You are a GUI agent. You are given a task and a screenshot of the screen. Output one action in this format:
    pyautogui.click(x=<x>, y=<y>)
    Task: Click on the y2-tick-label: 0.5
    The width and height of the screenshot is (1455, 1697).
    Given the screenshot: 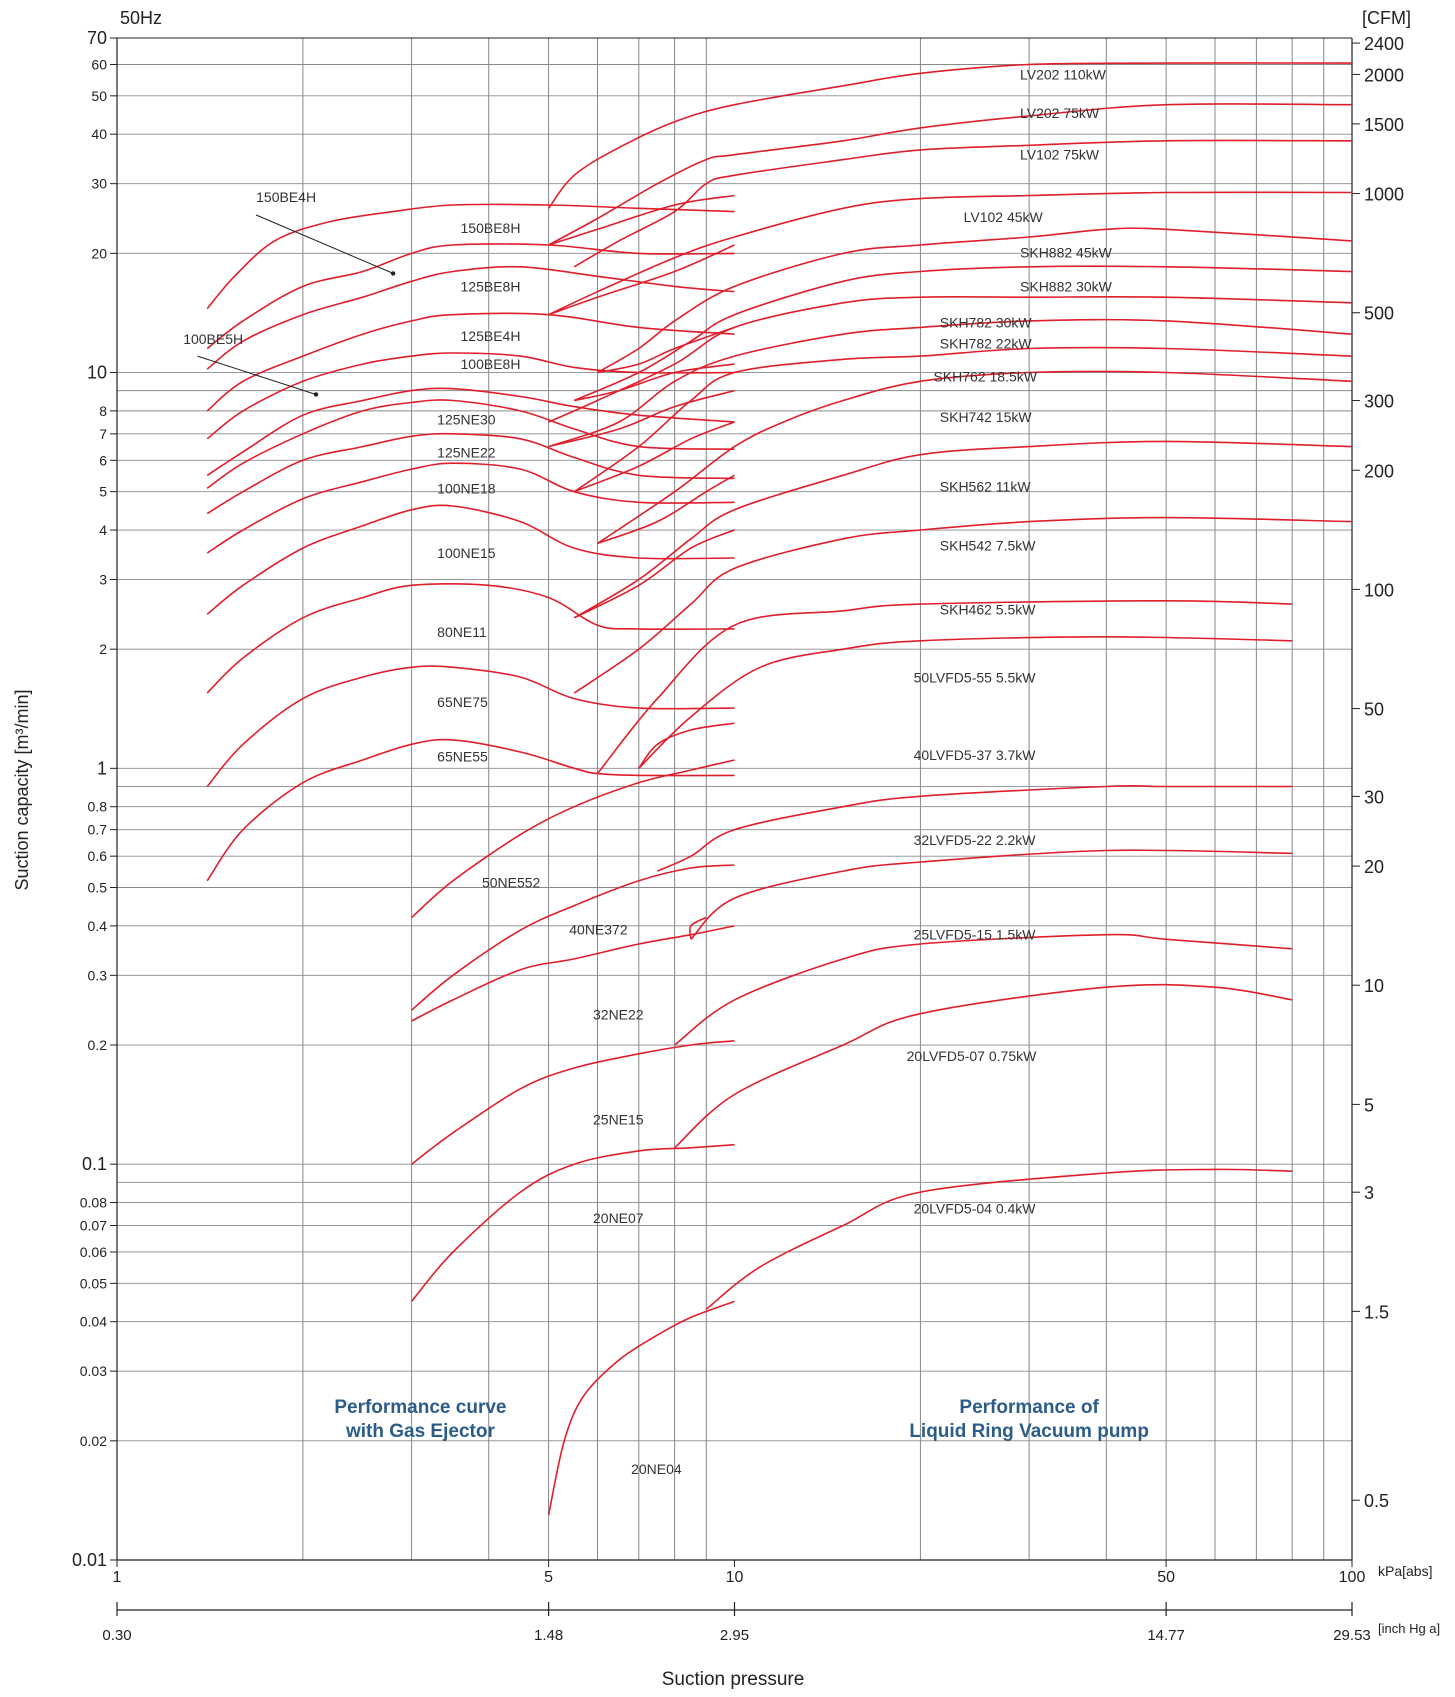 What is the action you would take?
    pyautogui.click(x=1376, y=1501)
    